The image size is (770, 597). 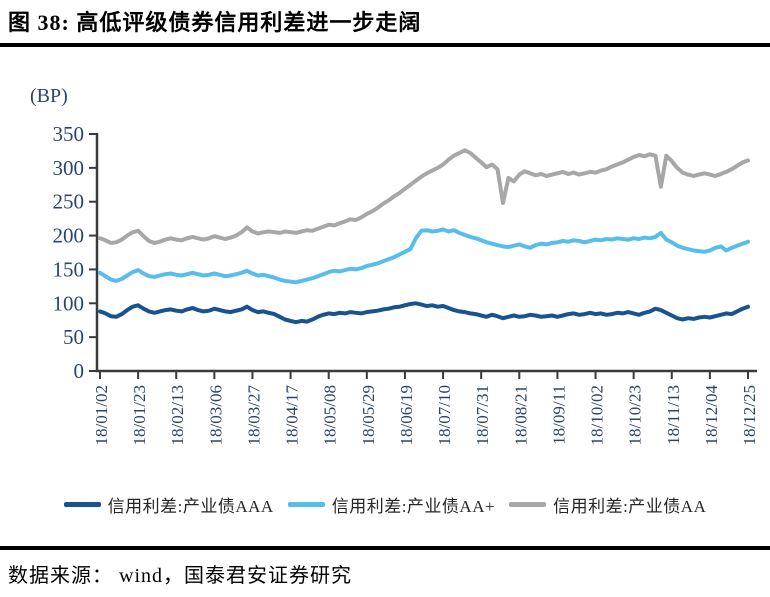 What do you see at coordinates (413, 506) in the screenshot?
I see `legend-label-aa-plus: 信用利差:产业债AA+` at bounding box center [413, 506].